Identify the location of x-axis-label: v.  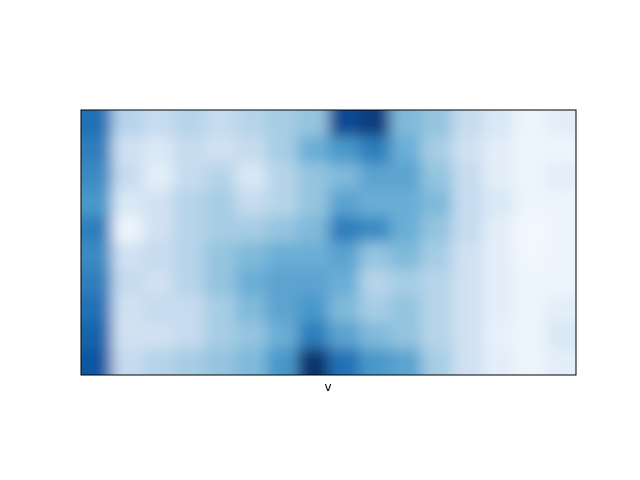
(327, 387).